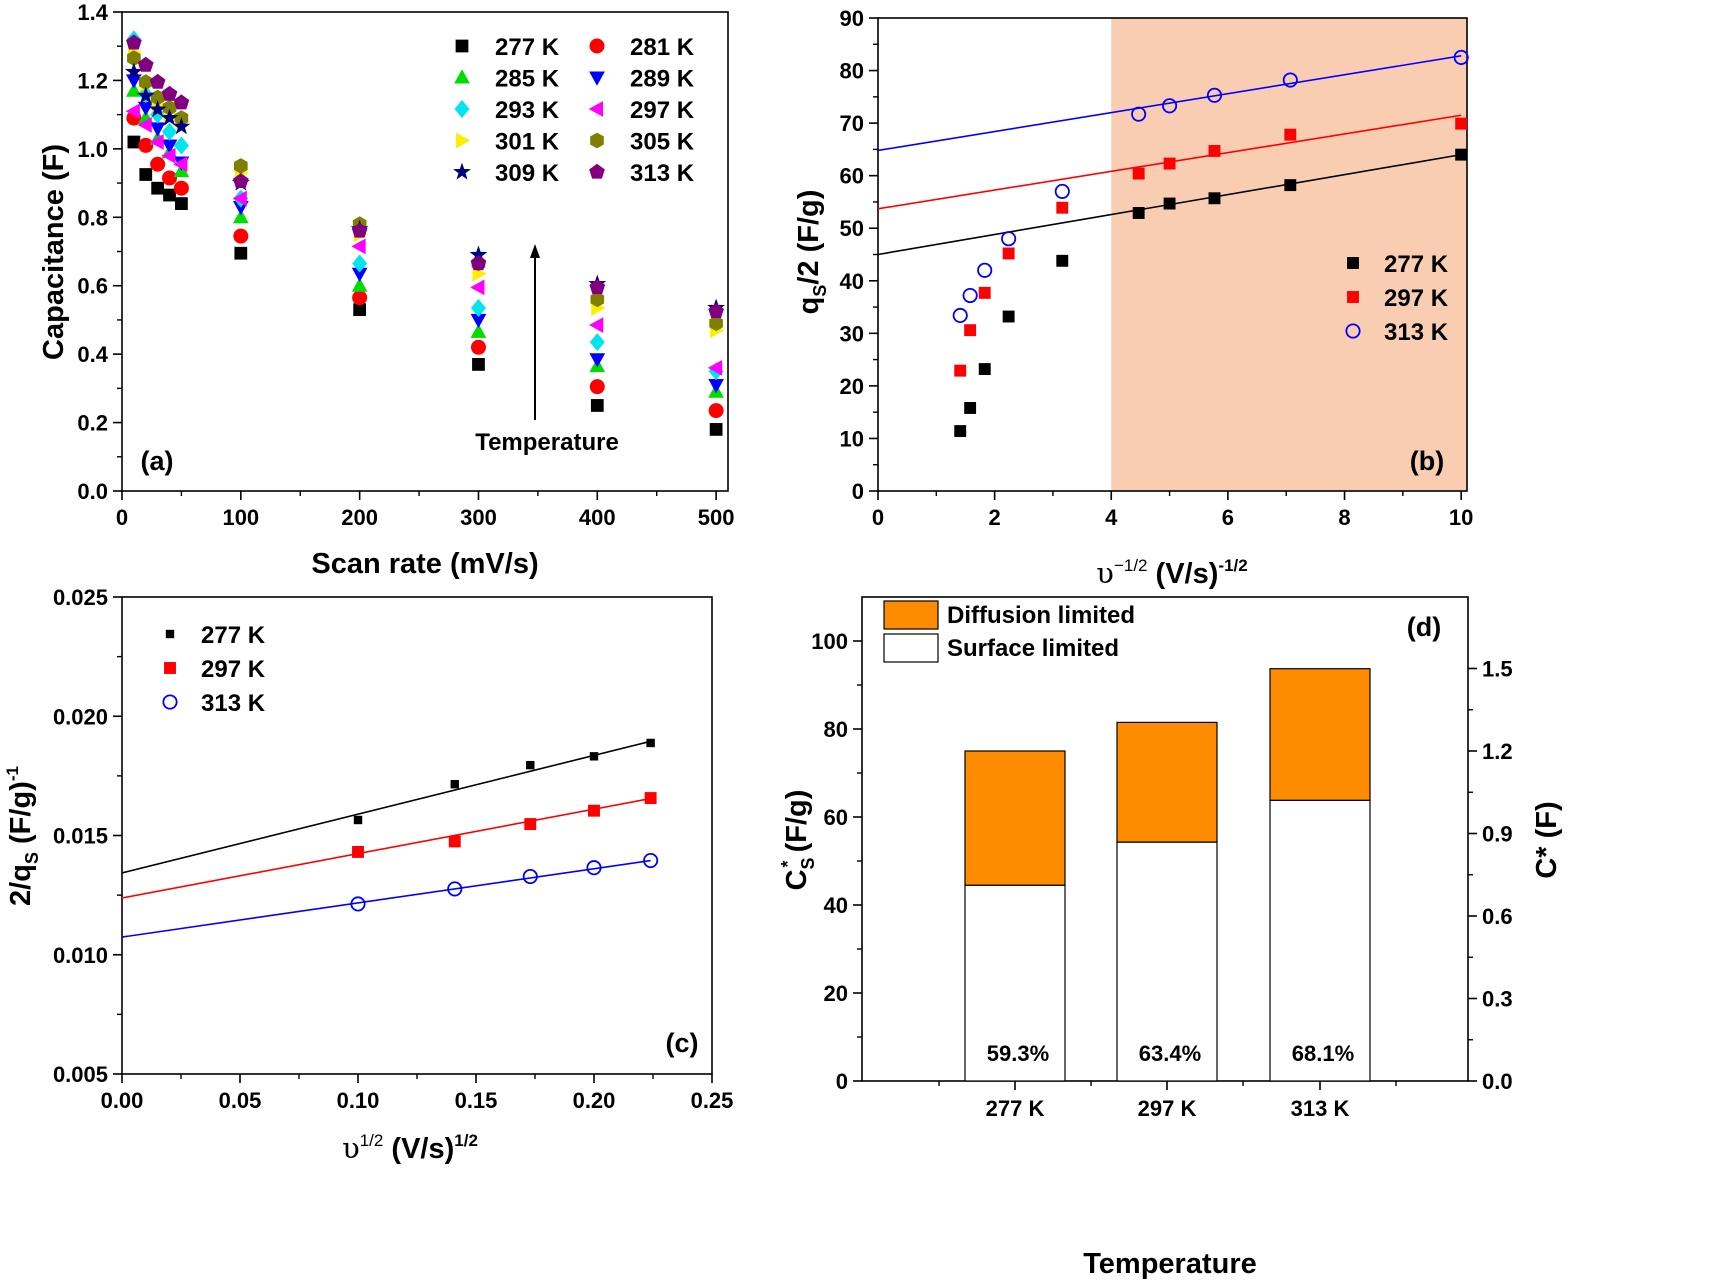  What do you see at coordinates (92, 12) in the screenshot?
I see `y-tick-label: 1.4` at bounding box center [92, 12].